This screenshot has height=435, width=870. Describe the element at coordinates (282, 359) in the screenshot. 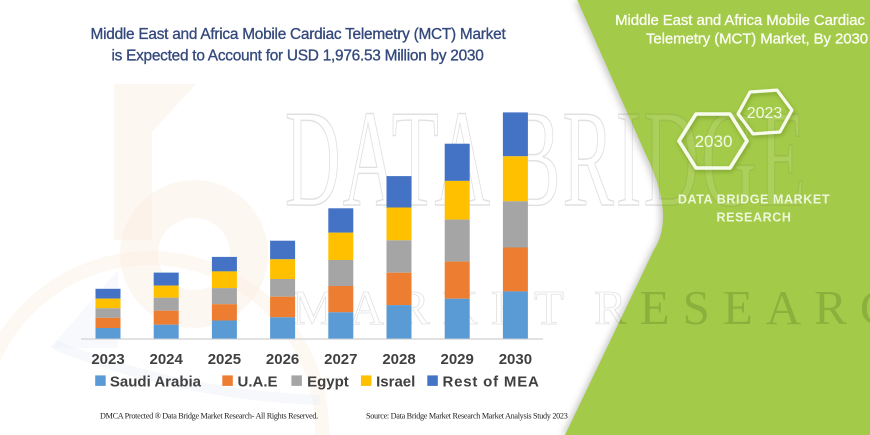

I see `svg-text: 2026` at that location.